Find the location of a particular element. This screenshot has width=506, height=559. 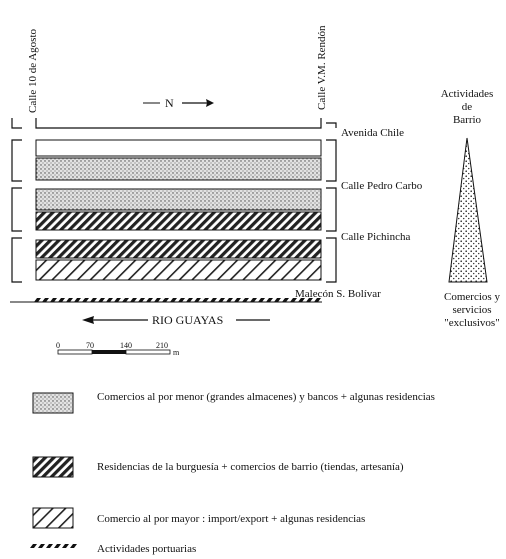

legend-swatch-light-hatch is located at coordinates (53, 518).